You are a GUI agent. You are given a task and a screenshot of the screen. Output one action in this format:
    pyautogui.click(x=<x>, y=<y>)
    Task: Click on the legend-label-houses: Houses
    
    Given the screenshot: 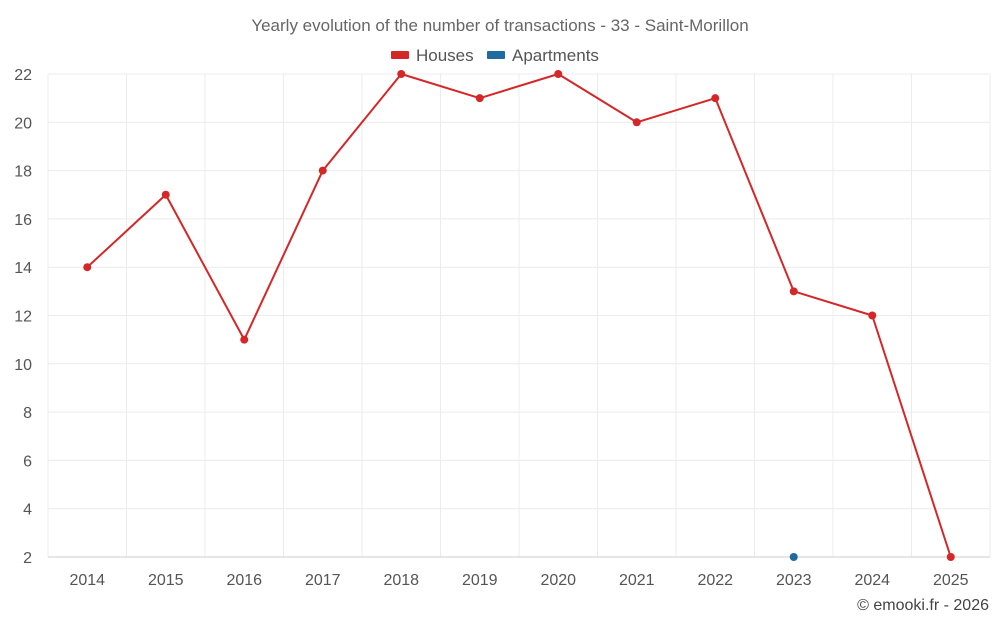 What is the action you would take?
    pyautogui.click(x=445, y=55)
    